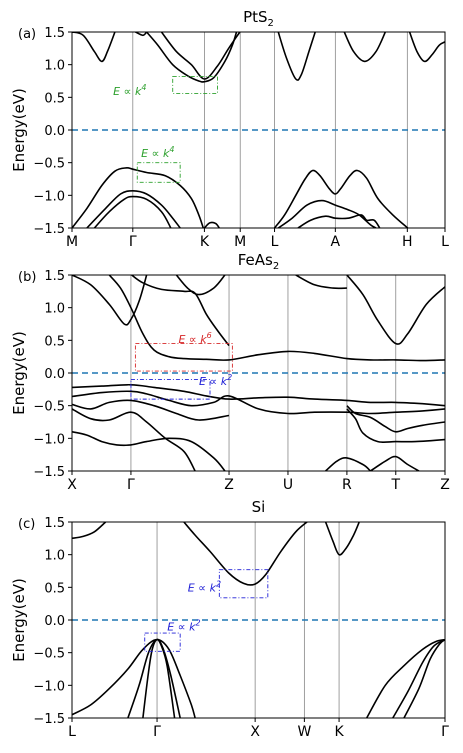  I want to click on x-tick-label: A, so click(336, 242).